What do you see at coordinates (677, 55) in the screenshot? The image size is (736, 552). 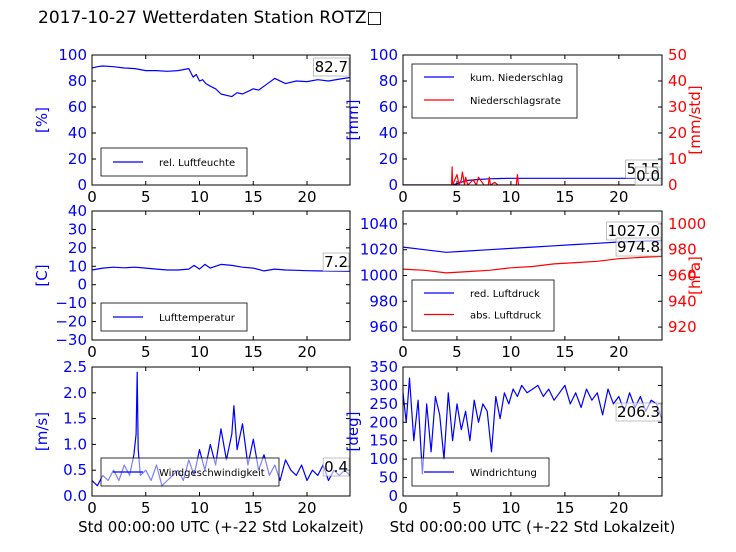 I see `y2-tick-label: 50` at bounding box center [677, 55].